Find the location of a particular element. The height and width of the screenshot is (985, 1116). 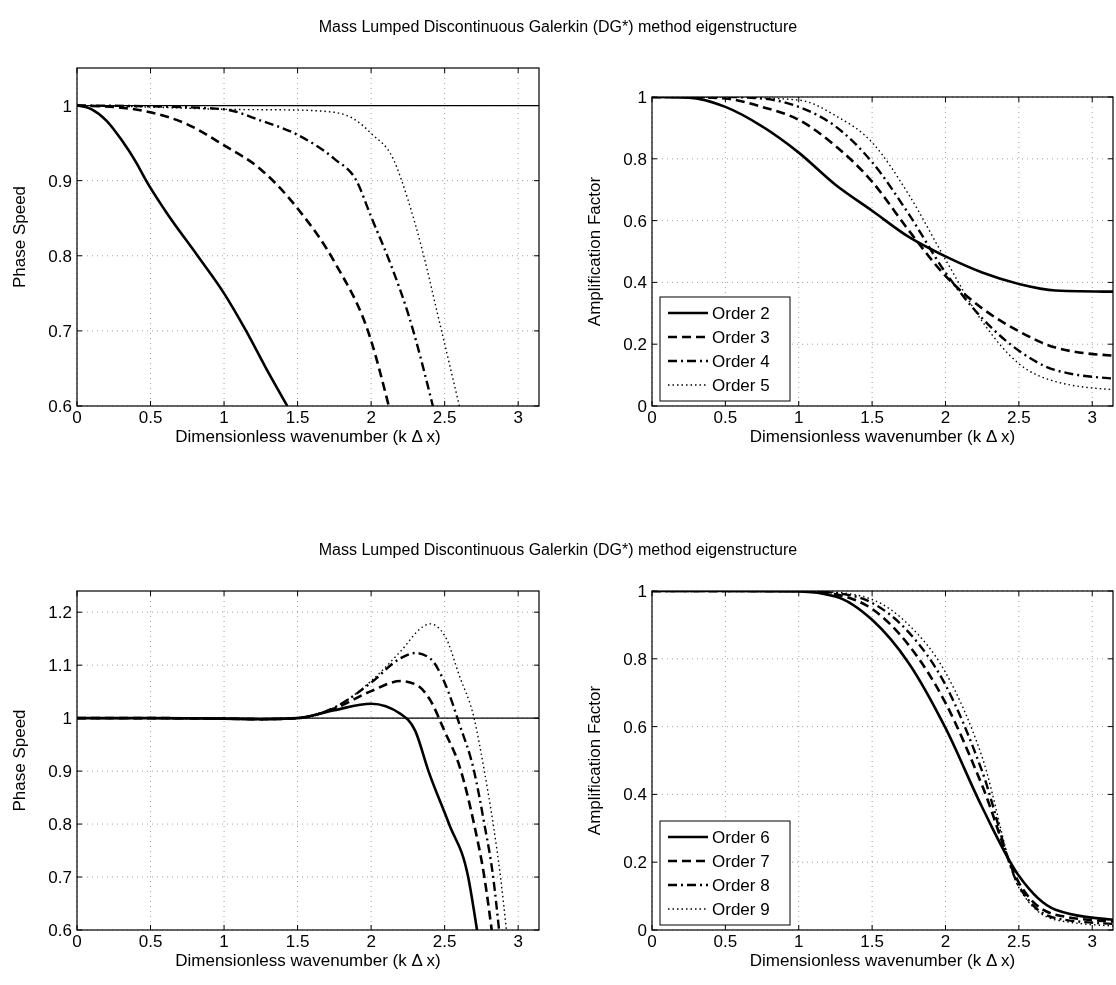

legend-label: Order 3 is located at coordinates (741, 337).